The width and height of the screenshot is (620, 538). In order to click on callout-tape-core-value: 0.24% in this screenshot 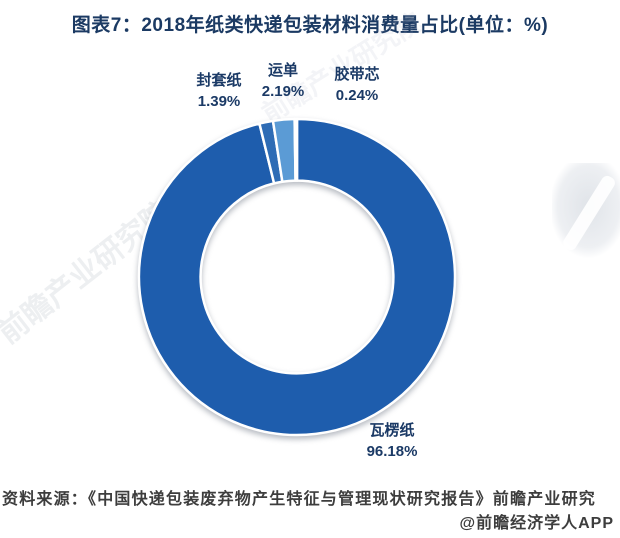, I will do `click(357, 95)`.